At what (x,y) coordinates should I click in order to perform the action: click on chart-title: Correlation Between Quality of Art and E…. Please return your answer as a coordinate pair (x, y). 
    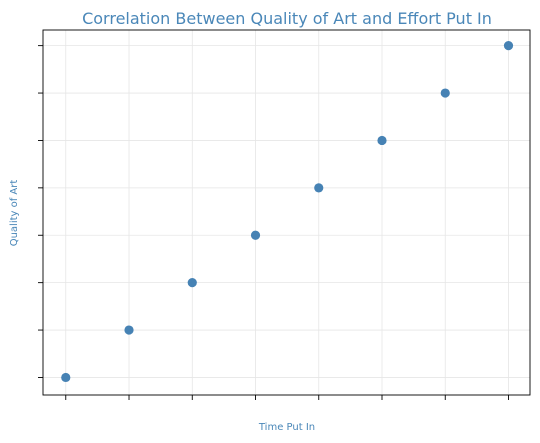
    Looking at the image, I should click on (287, 18).